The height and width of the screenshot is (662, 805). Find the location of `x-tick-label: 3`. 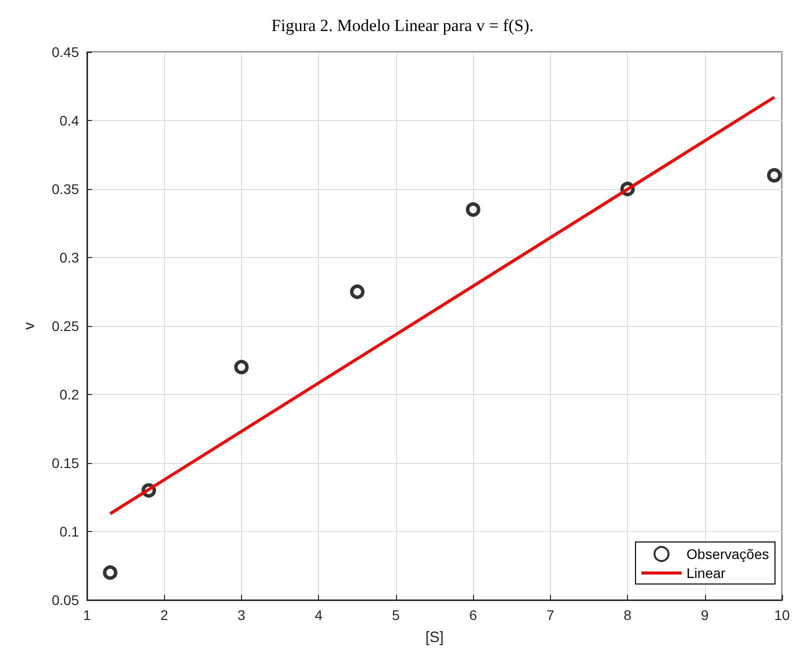

x-tick-label: 3 is located at coordinates (242, 615).